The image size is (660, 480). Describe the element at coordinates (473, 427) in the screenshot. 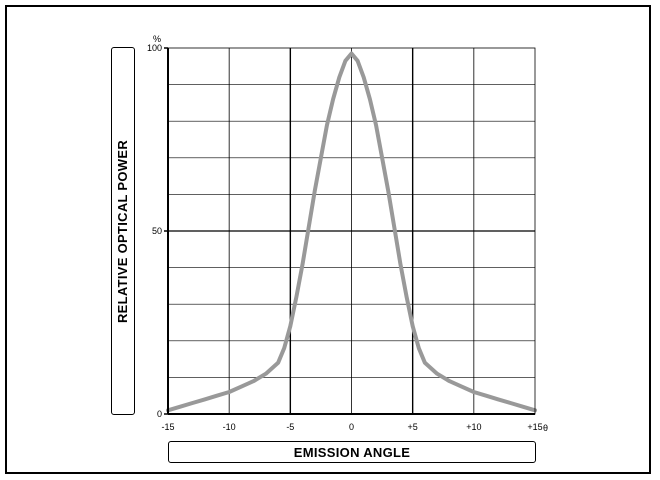

I see `x-tick-label: +10` at that location.